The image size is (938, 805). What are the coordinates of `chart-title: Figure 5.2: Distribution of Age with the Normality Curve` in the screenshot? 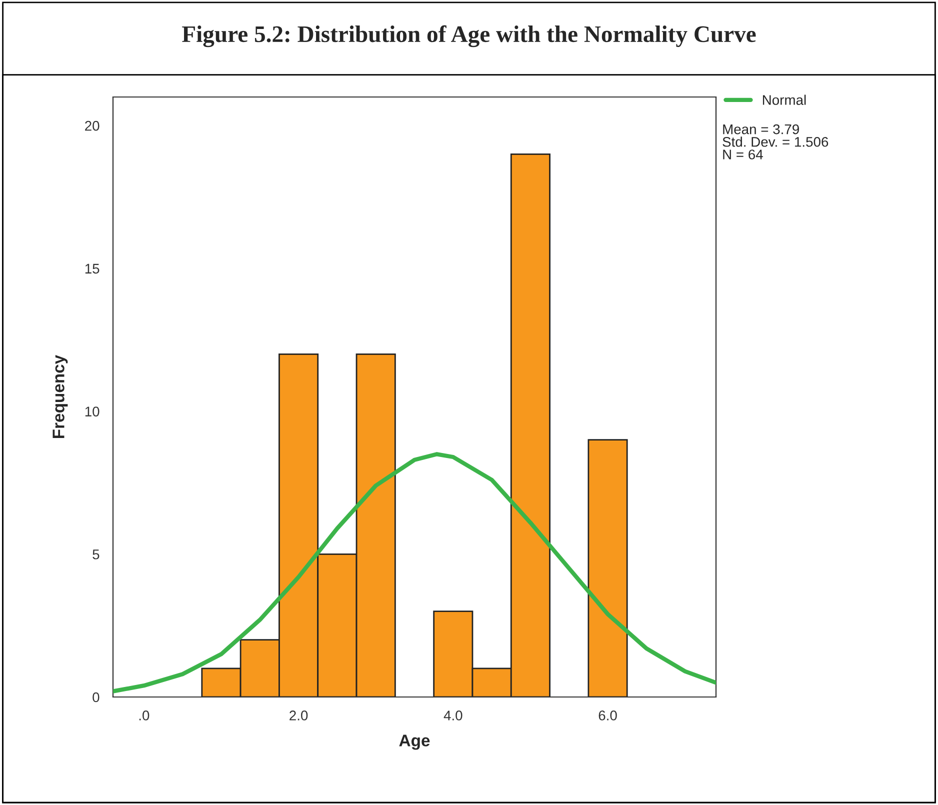 It's located at (469, 36).